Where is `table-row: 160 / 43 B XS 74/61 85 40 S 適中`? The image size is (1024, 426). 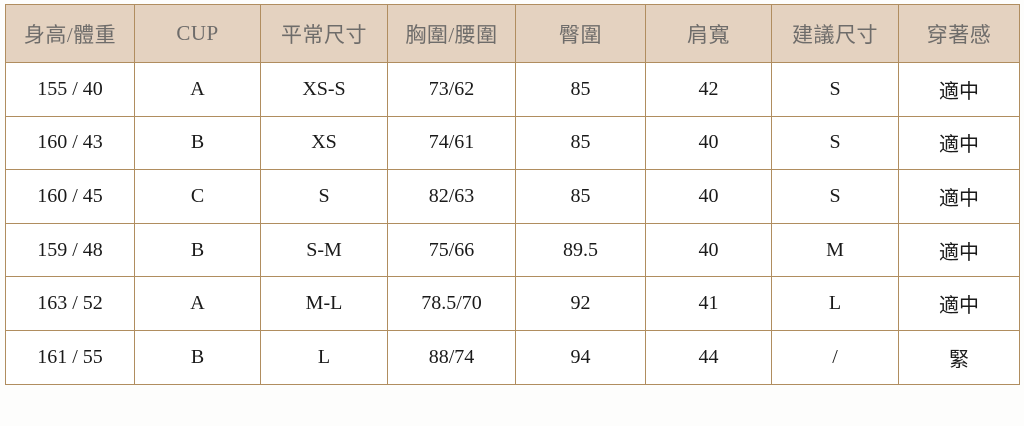 table-row: 160 / 43 B XS 74/61 85 40 S 適中 is located at coordinates (512, 143).